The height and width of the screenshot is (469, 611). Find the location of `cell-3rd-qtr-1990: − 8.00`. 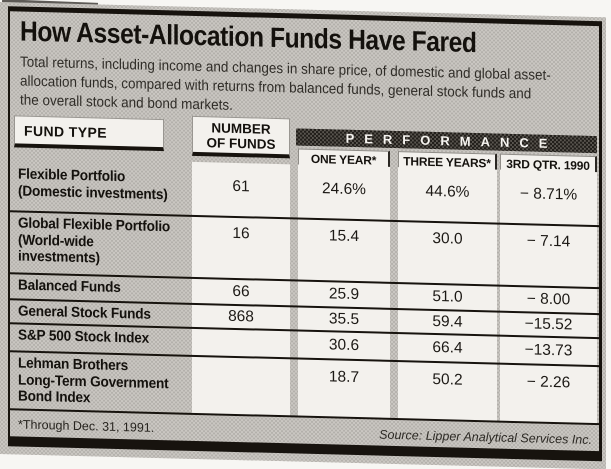

cell-3rd-qtr-1990: − 8.00 is located at coordinates (548, 299).